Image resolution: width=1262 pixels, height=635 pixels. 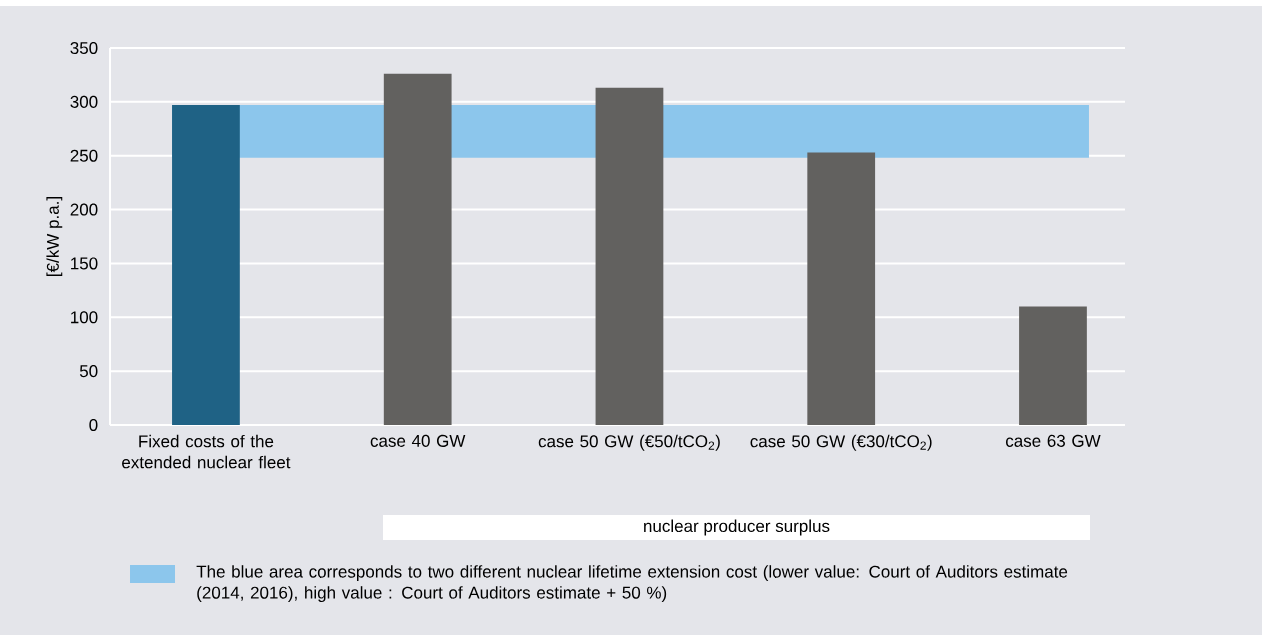 I want to click on y-tick-label: 350, so click(x=84, y=48).